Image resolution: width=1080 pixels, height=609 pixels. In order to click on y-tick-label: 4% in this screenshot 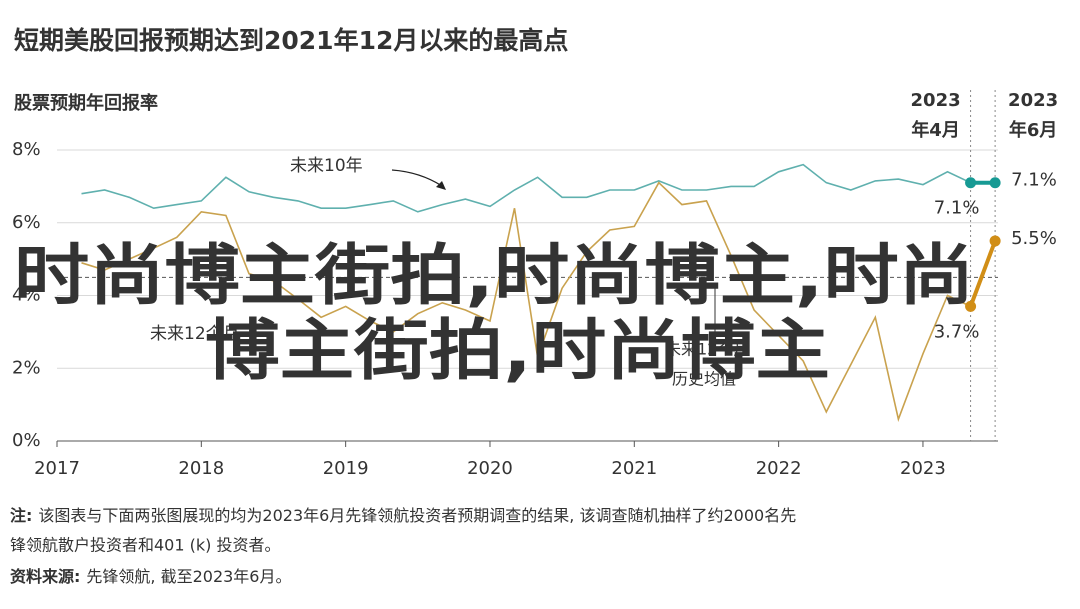, I will do `click(26, 295)`.